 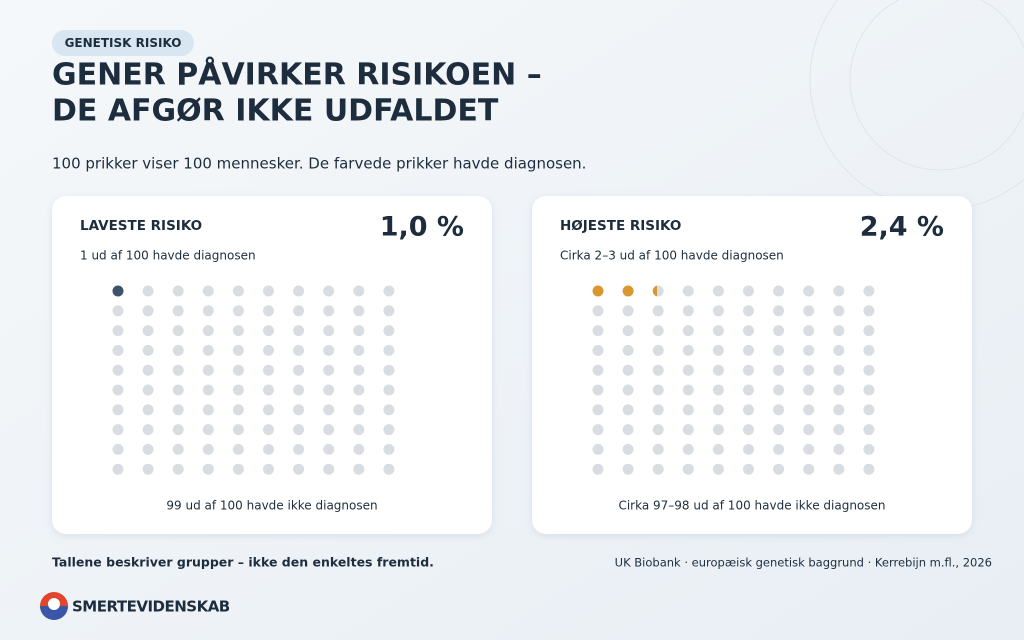 I want to click on title: DE AFGØR IKKE UDFALDET, so click(x=275, y=111).